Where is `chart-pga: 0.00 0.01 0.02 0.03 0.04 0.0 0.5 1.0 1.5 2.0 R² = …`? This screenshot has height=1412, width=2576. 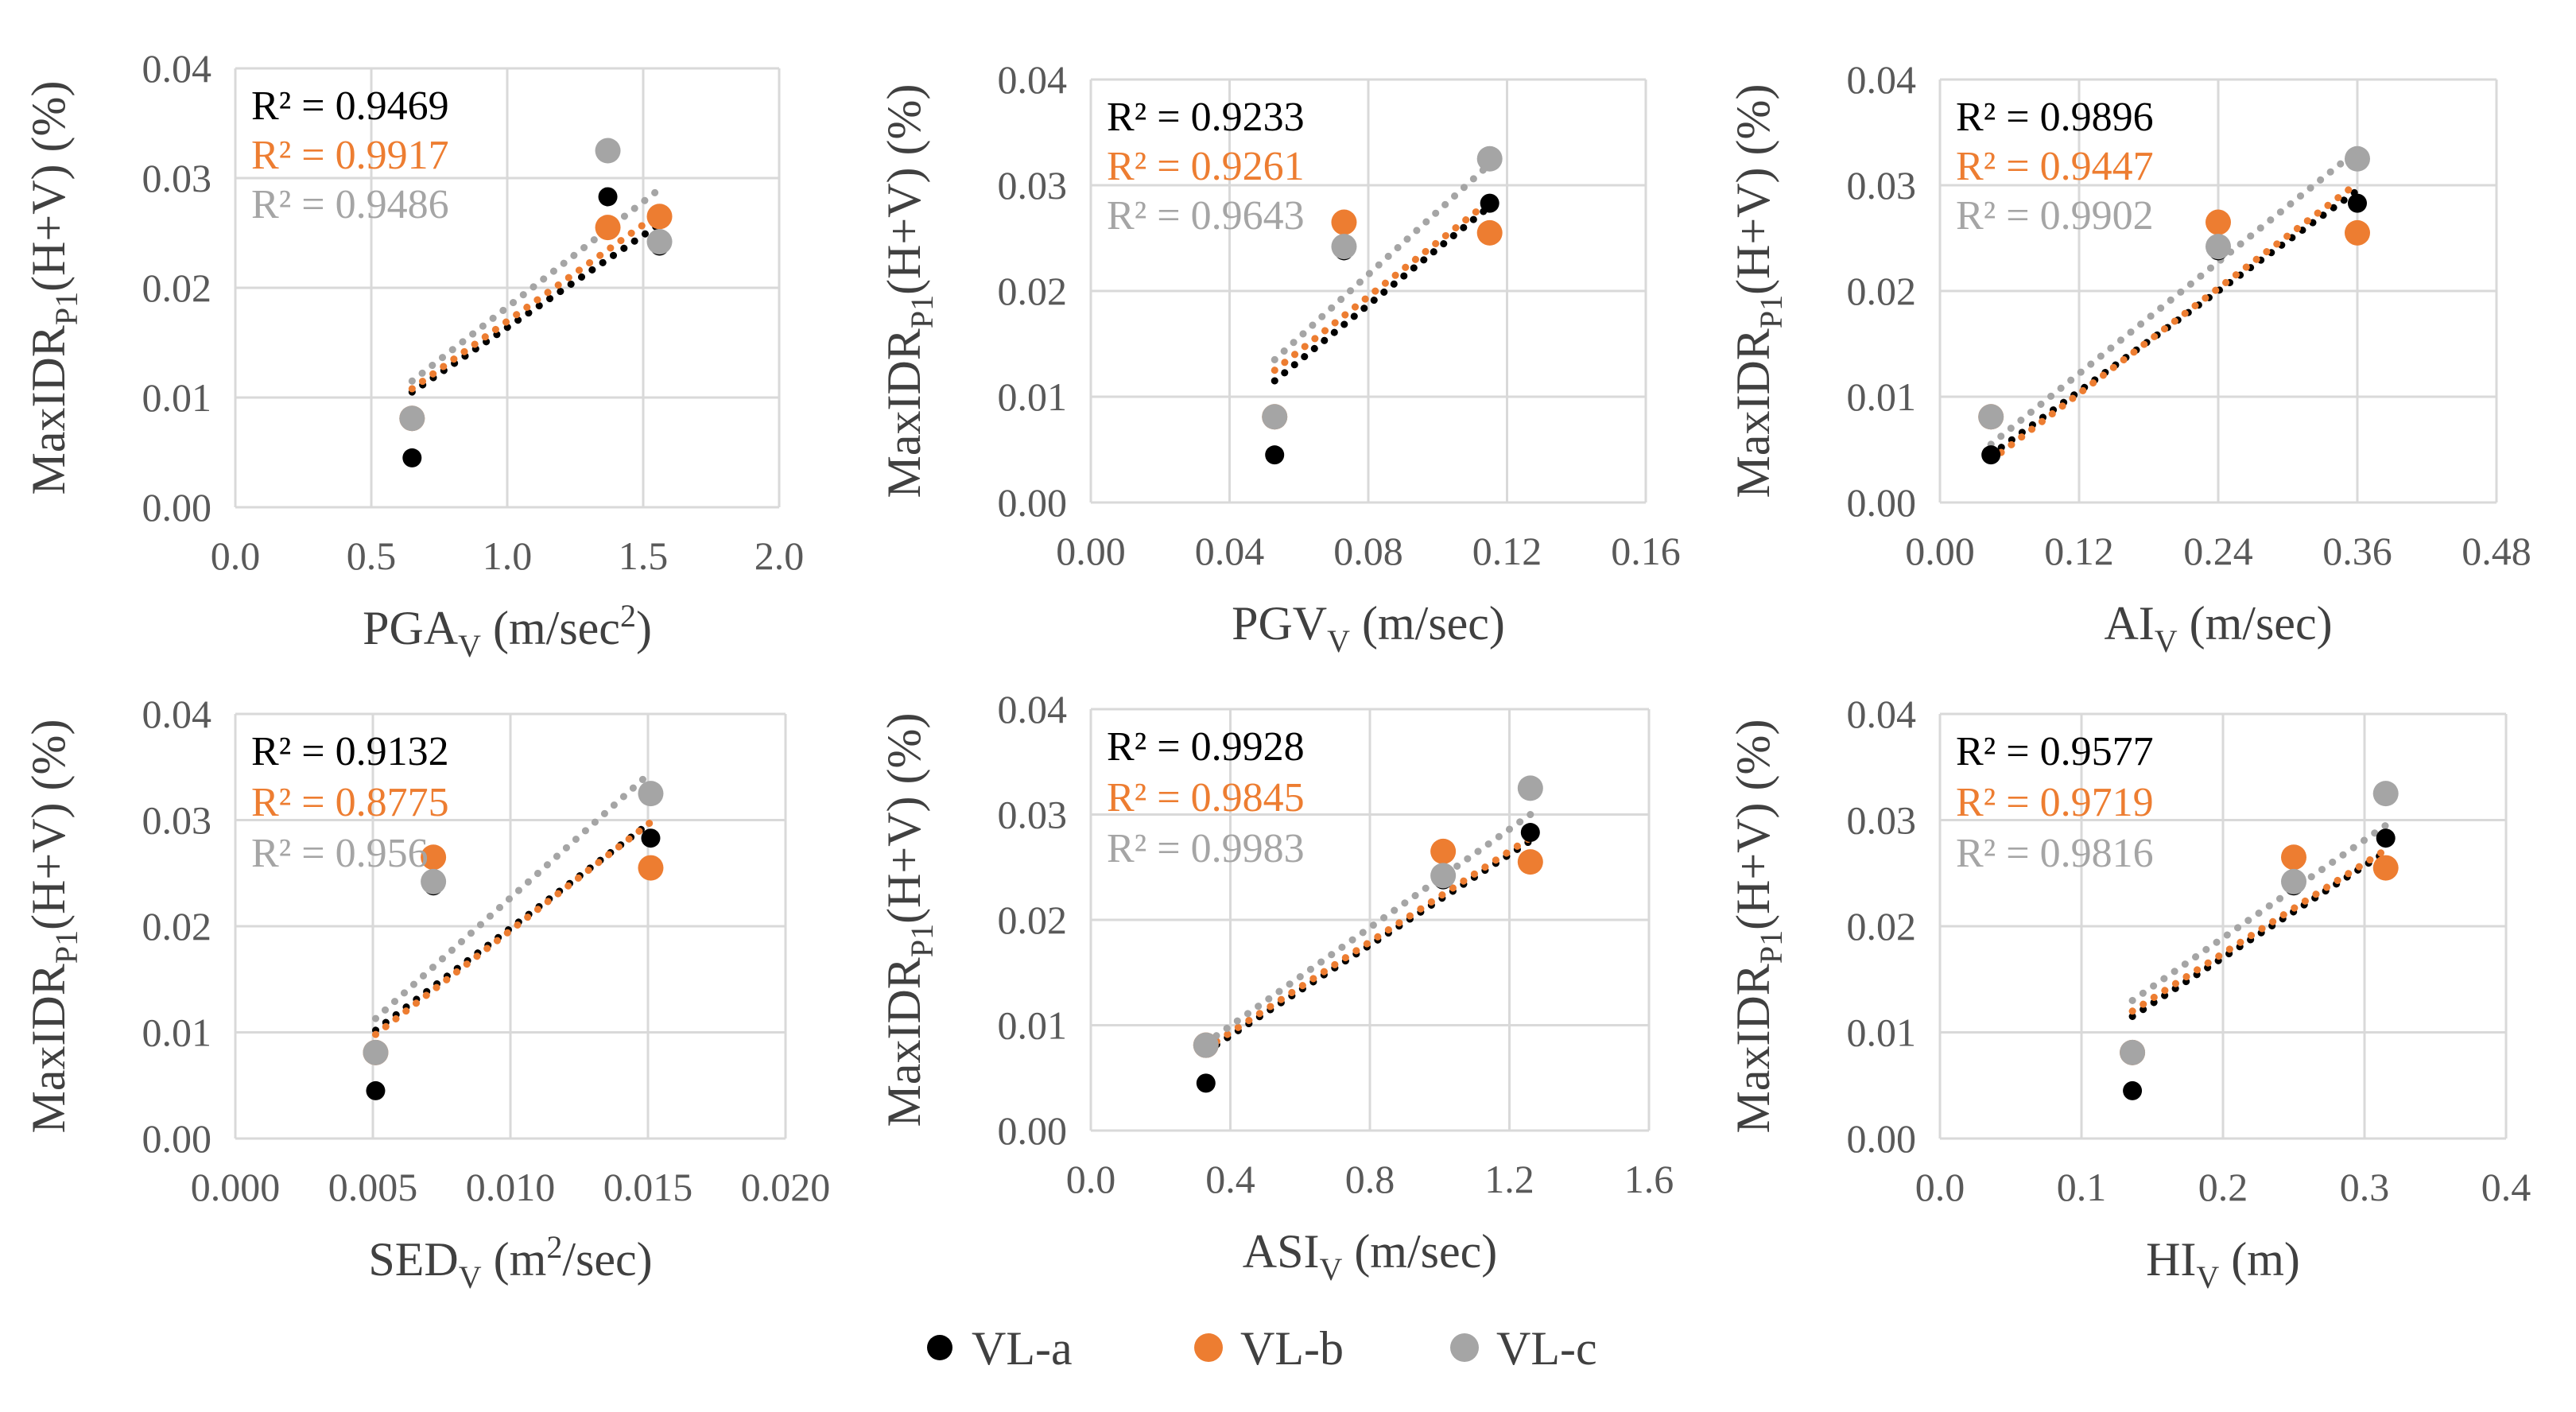 chart-pga: 0.00 0.01 0.02 0.03 0.04 0.0 0.5 1.0 1.5 2.0 R² = … is located at coordinates (413, 355).